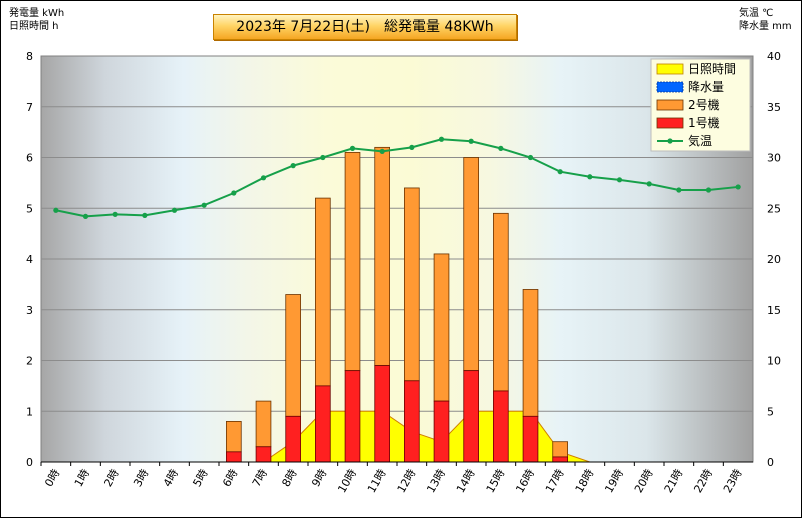 The width and height of the screenshot is (802, 518). What do you see at coordinates (774, 158) in the screenshot?
I see `y-right-tick-label: 30` at bounding box center [774, 158].